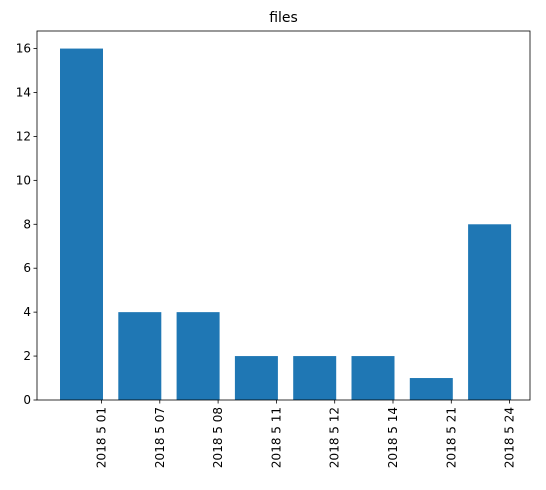 Image resolution: width=546 pixels, height=490 pixels. Describe the element at coordinates (276, 437) in the screenshot. I see `x-tick-label-3: 2018 5 11` at that location.